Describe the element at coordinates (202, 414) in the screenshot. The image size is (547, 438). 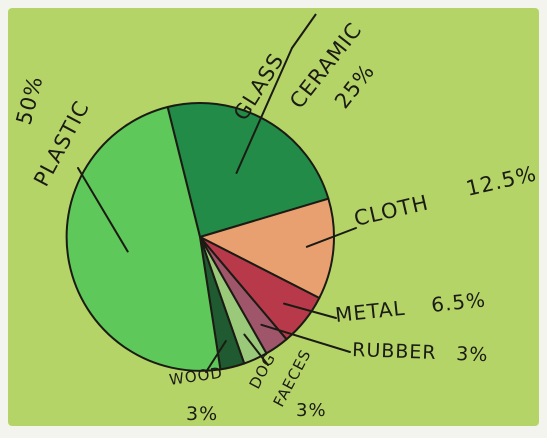
I see `slice-value-wood: 3%` at that location.